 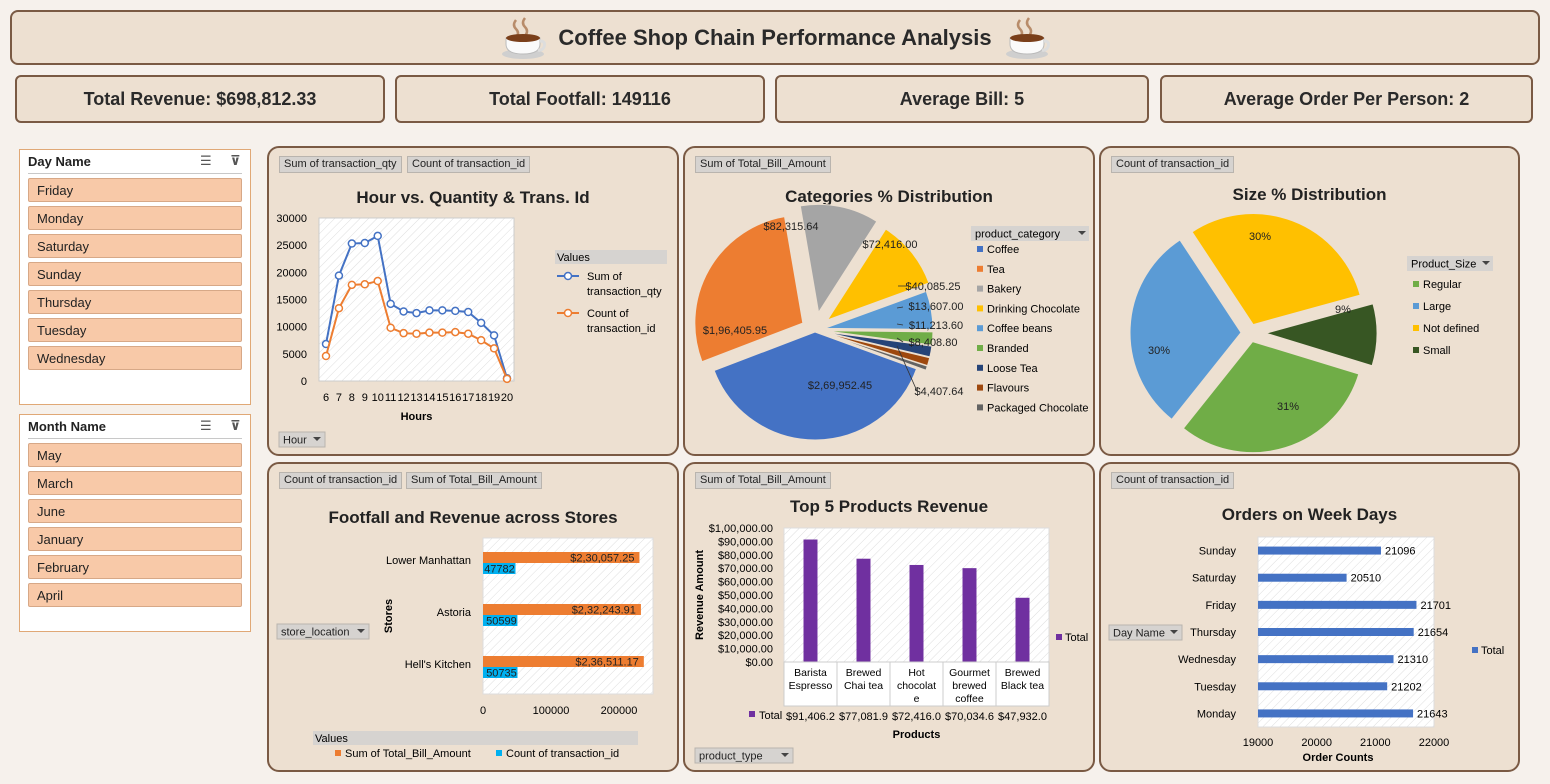 I want to click on legend-entry: Sum of transaction_qty, so click(x=624, y=284).